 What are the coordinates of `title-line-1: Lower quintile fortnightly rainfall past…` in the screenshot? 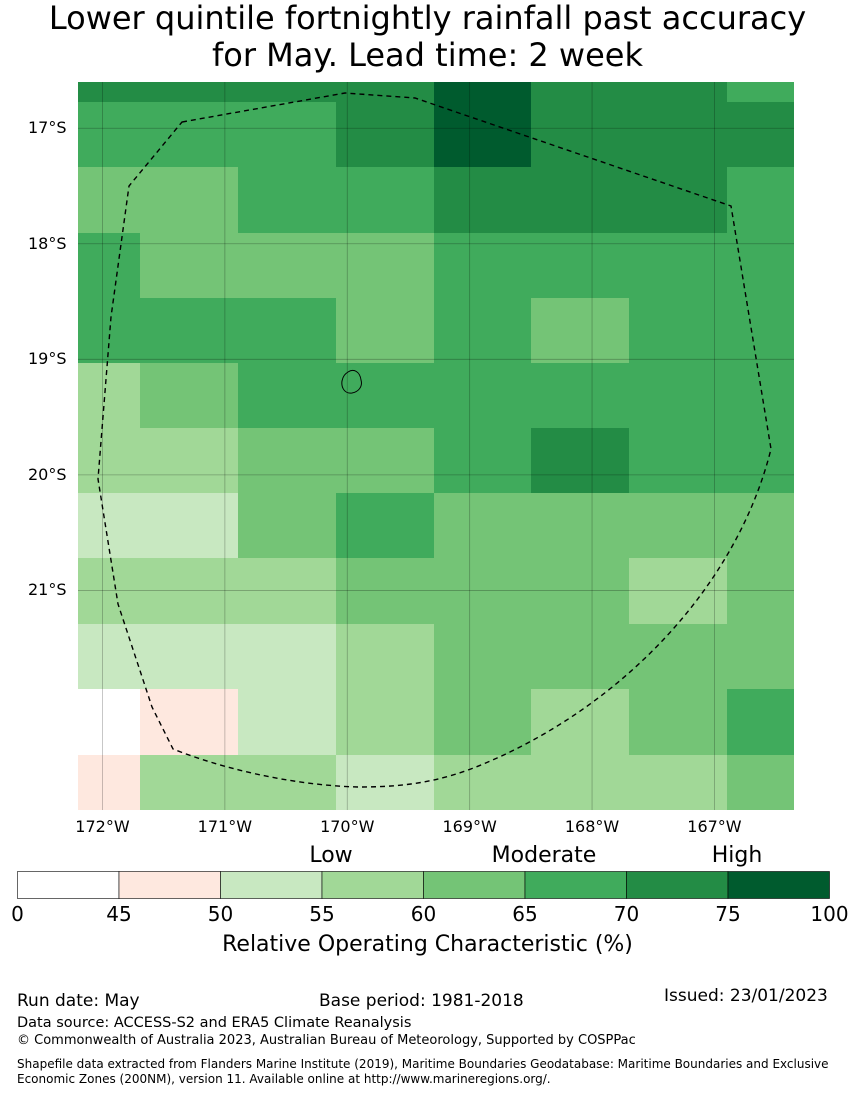 It's located at (427, 18).